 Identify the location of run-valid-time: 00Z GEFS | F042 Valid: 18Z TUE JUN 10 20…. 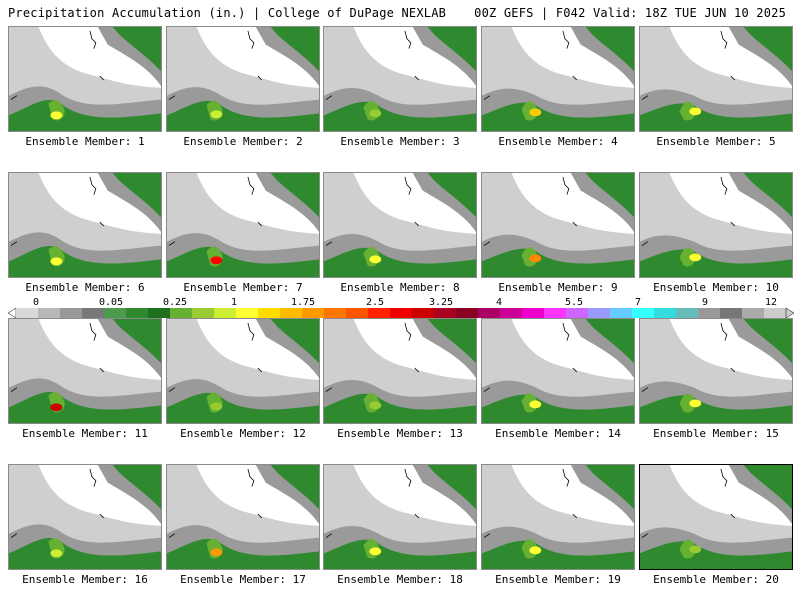
(630, 13).